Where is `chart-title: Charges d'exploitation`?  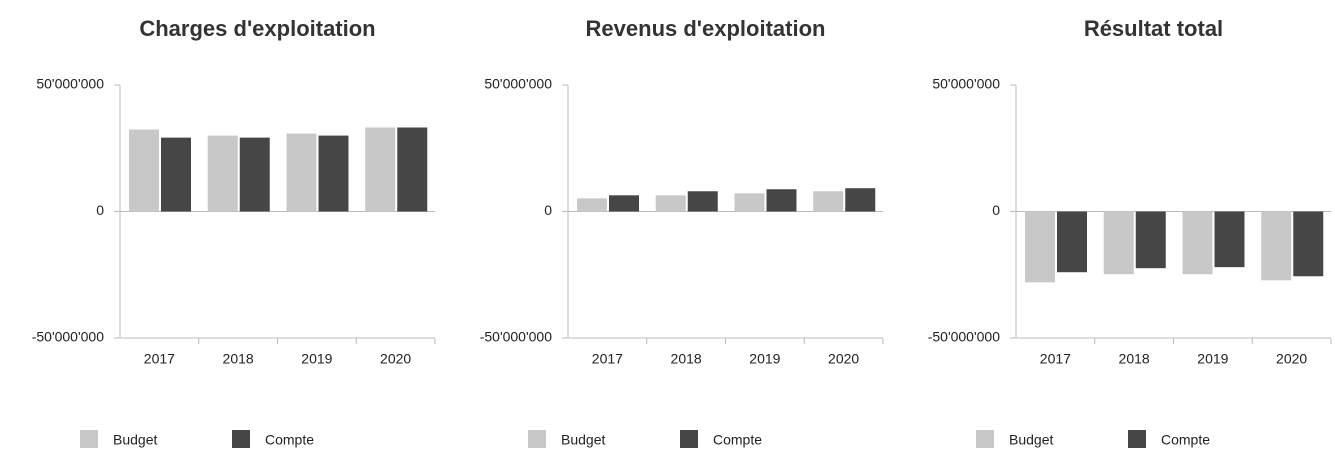
chart-title: Charges d'exploitation is located at coordinates (257, 28).